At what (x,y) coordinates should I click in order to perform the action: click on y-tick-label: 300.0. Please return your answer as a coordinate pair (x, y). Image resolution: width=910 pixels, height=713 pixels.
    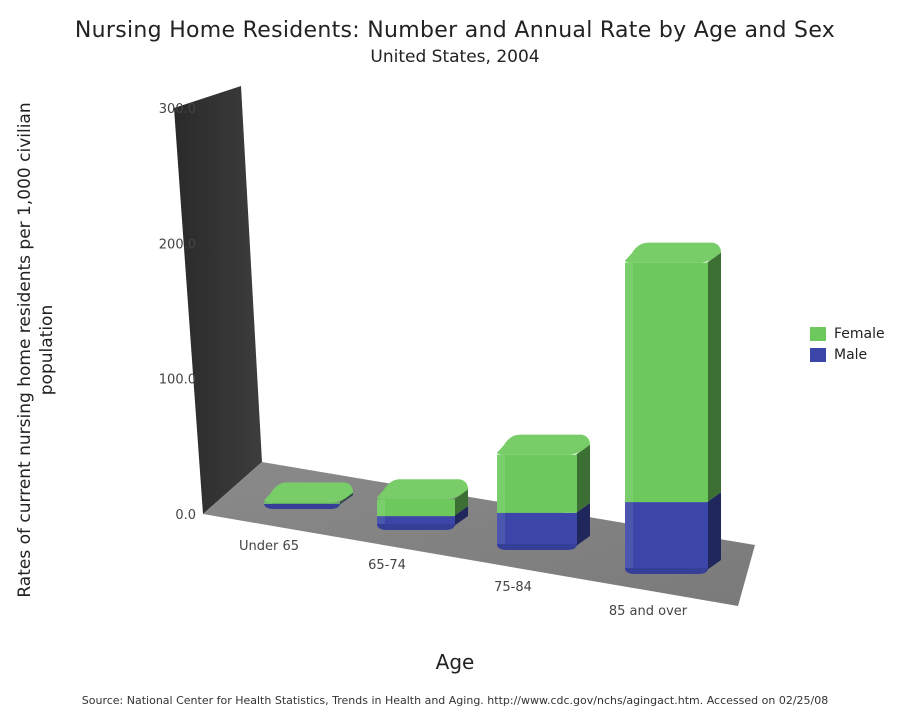
    Looking at the image, I should click on (177, 109).